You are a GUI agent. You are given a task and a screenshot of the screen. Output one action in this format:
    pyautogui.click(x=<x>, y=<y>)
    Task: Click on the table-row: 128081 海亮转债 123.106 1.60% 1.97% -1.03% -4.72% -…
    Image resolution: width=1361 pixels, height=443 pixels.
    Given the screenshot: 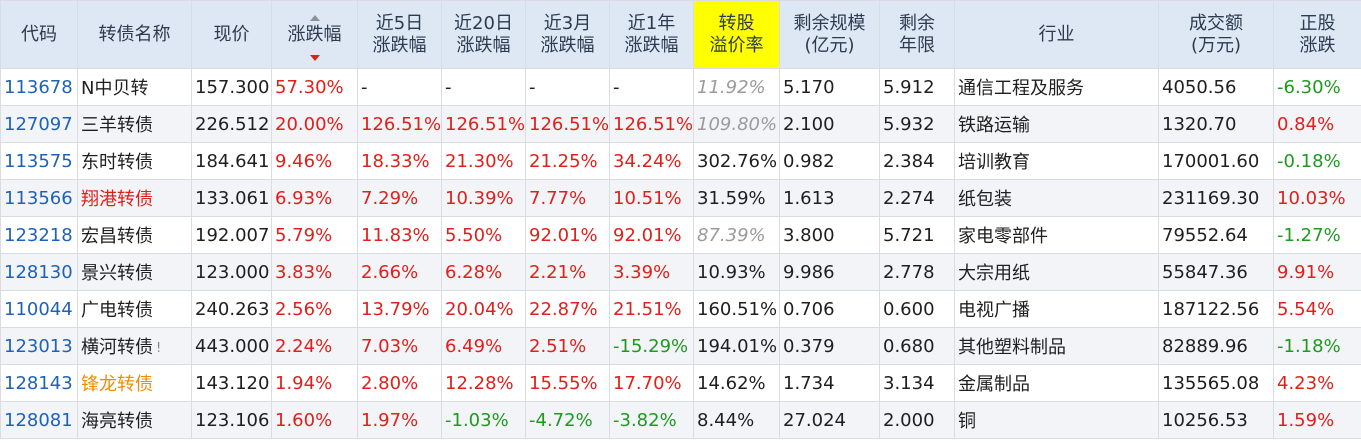 What is the action you would take?
    pyautogui.click(x=680, y=420)
    